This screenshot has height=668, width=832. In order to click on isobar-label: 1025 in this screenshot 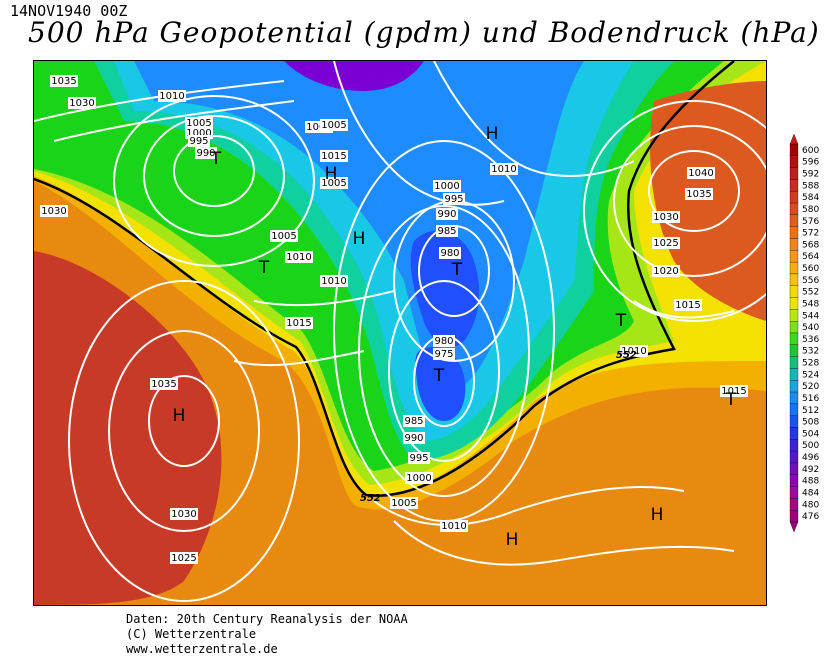, I will do `click(666, 243)`.